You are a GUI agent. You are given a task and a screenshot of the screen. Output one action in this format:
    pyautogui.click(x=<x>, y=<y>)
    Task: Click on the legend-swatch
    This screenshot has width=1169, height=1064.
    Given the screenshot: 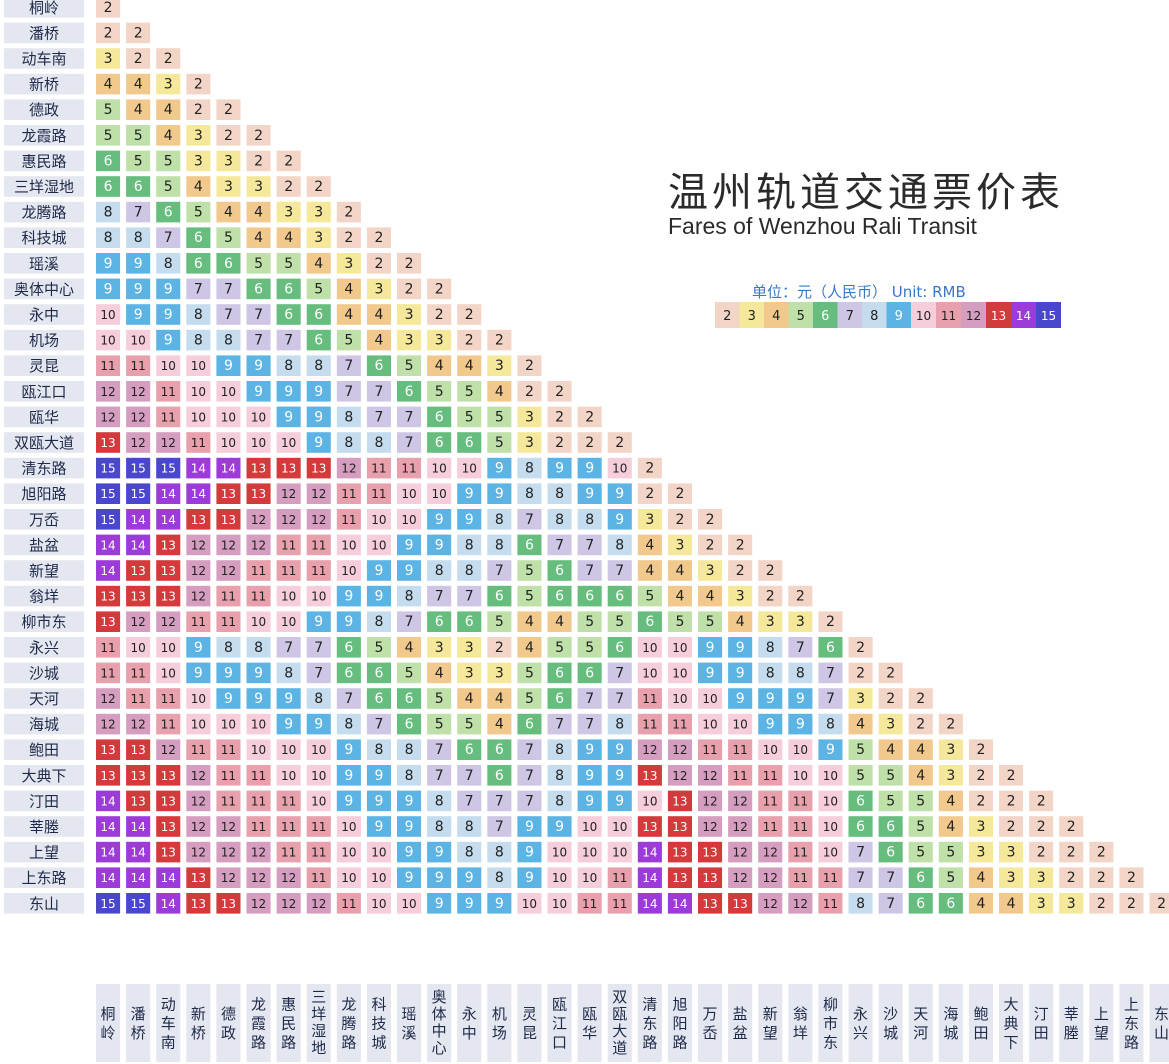 What is the action you would take?
    pyautogui.click(x=948, y=315)
    